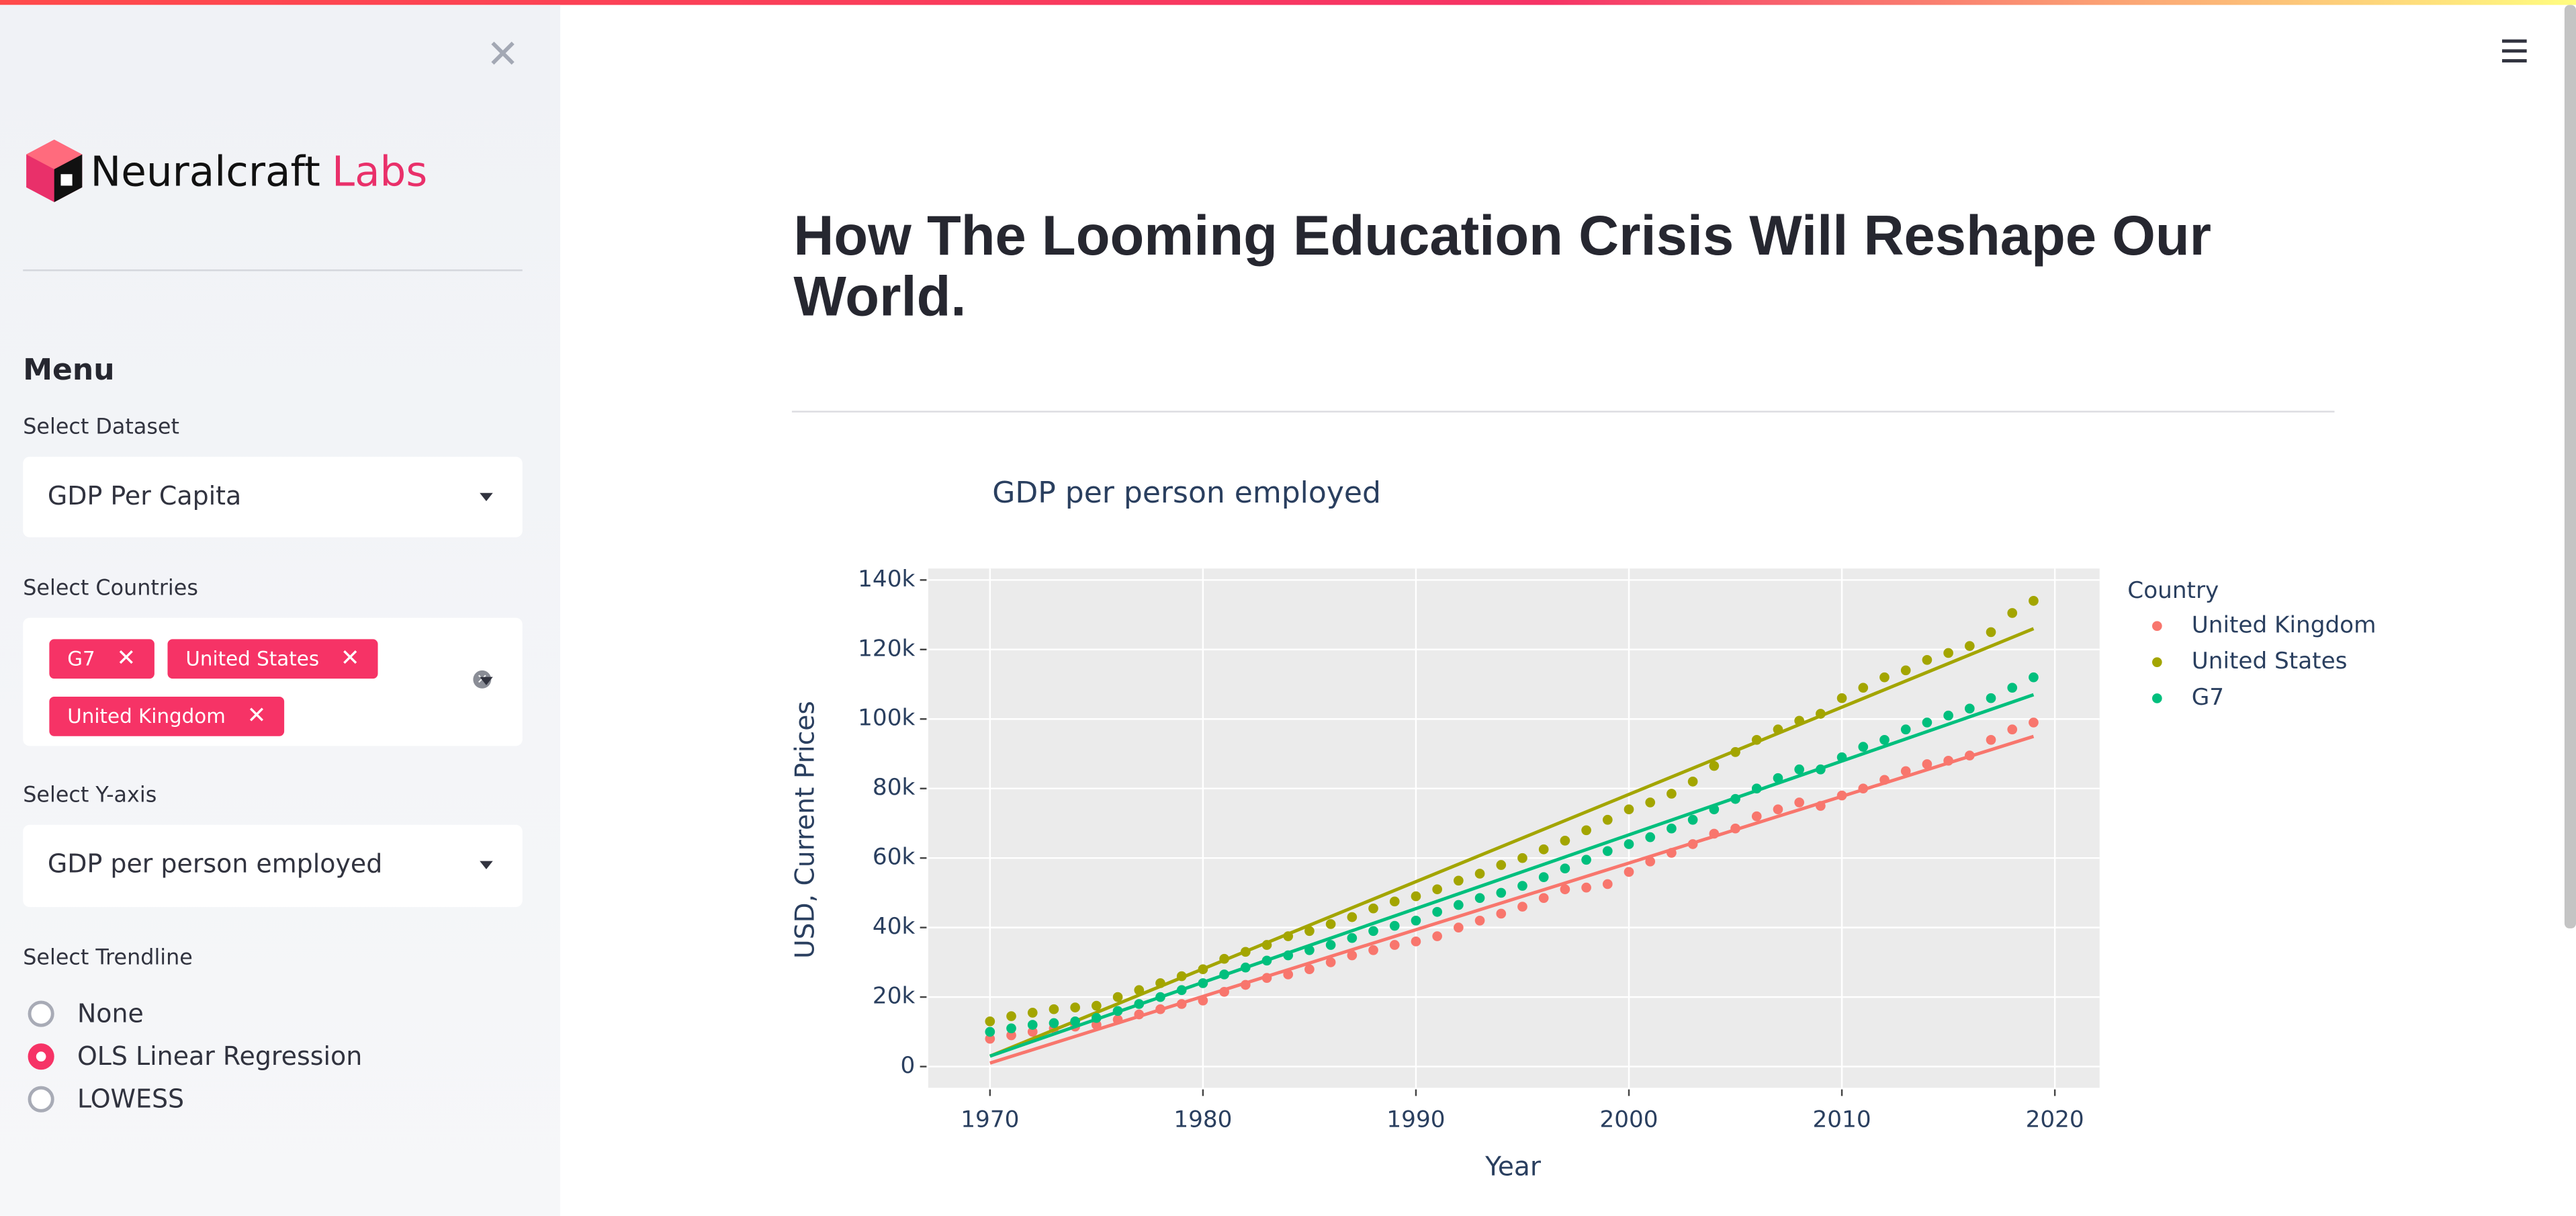  What do you see at coordinates (894, 996) in the screenshot?
I see `y-tick-label: 20k` at bounding box center [894, 996].